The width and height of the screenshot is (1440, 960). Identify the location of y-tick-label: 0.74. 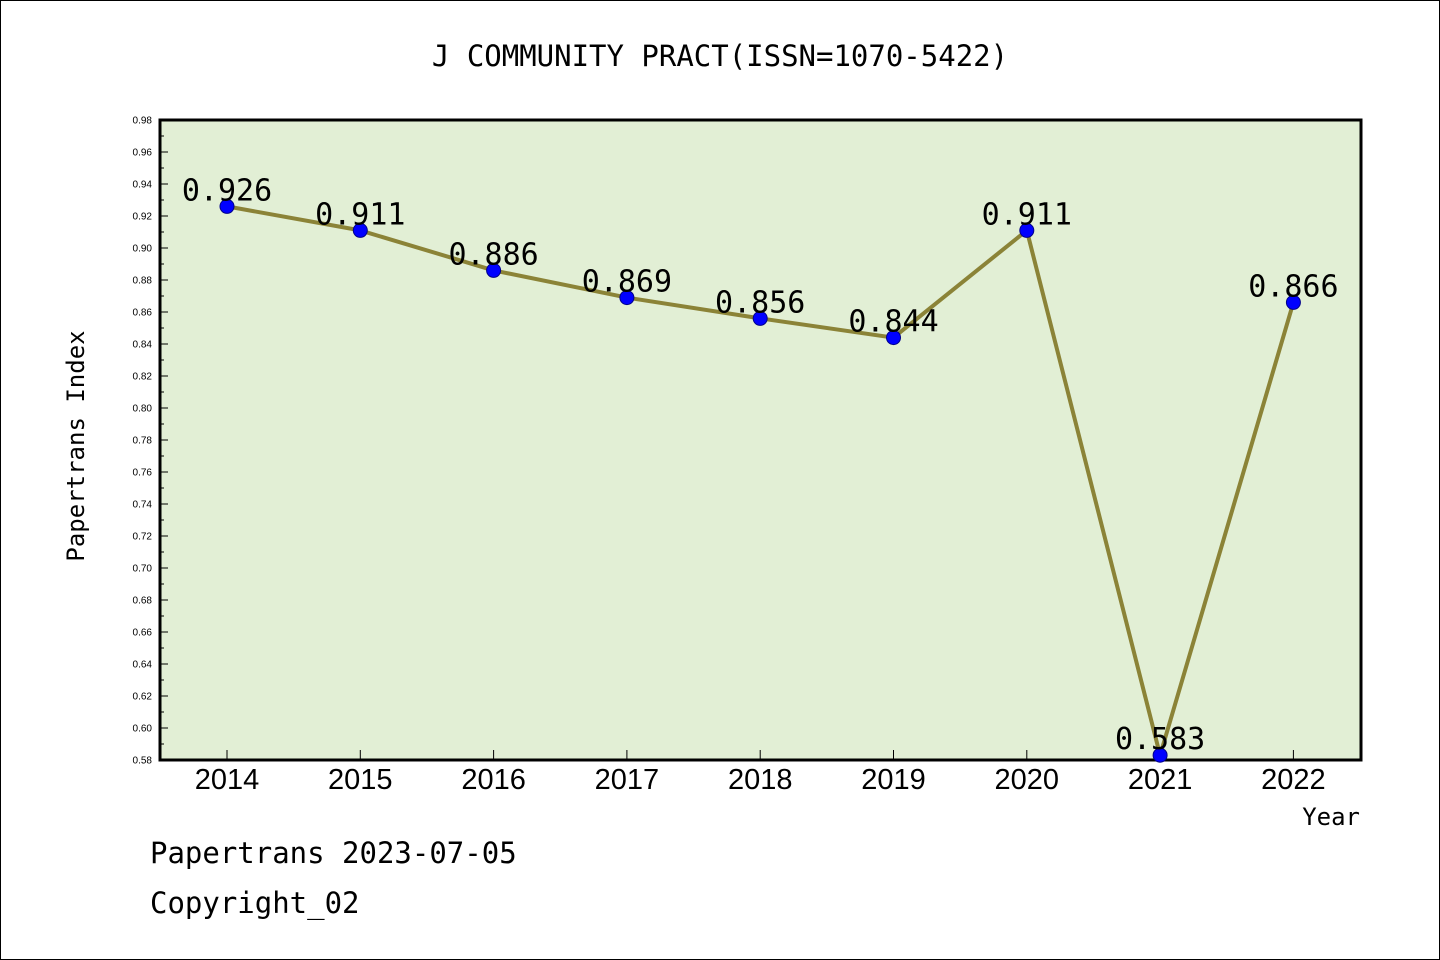
(143, 505).